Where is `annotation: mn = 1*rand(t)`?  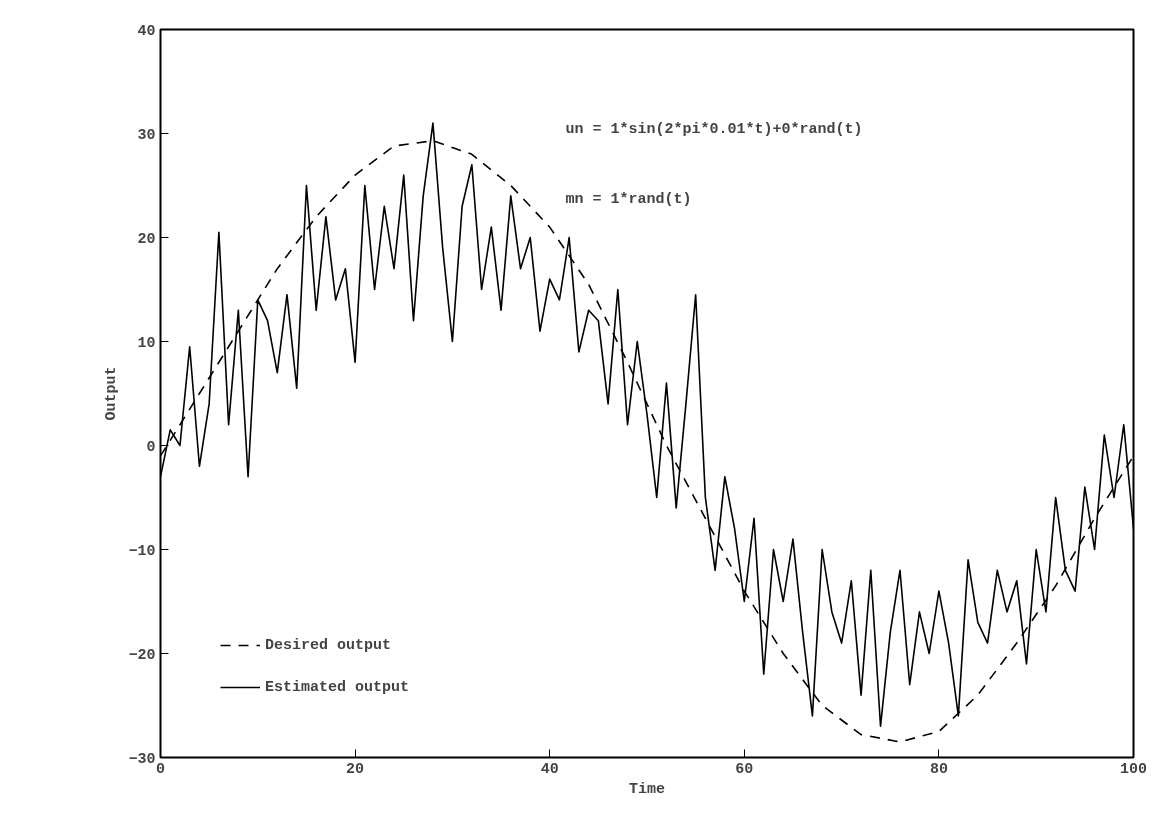 annotation: mn = 1*rand(t) is located at coordinates (628, 199).